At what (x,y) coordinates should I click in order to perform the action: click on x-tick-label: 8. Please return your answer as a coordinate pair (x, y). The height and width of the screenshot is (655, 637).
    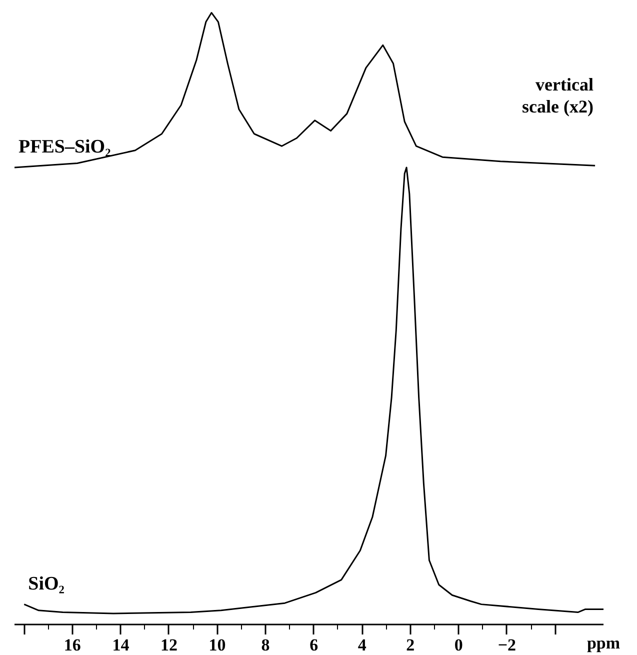
    Looking at the image, I should click on (265, 645).